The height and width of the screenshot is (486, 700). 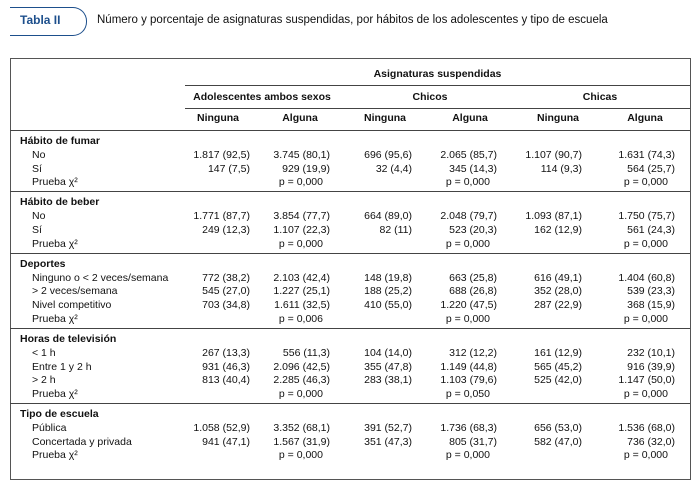 What do you see at coordinates (468, 367) in the screenshot?
I see `cell: 1.149 (44,8)` at bounding box center [468, 367].